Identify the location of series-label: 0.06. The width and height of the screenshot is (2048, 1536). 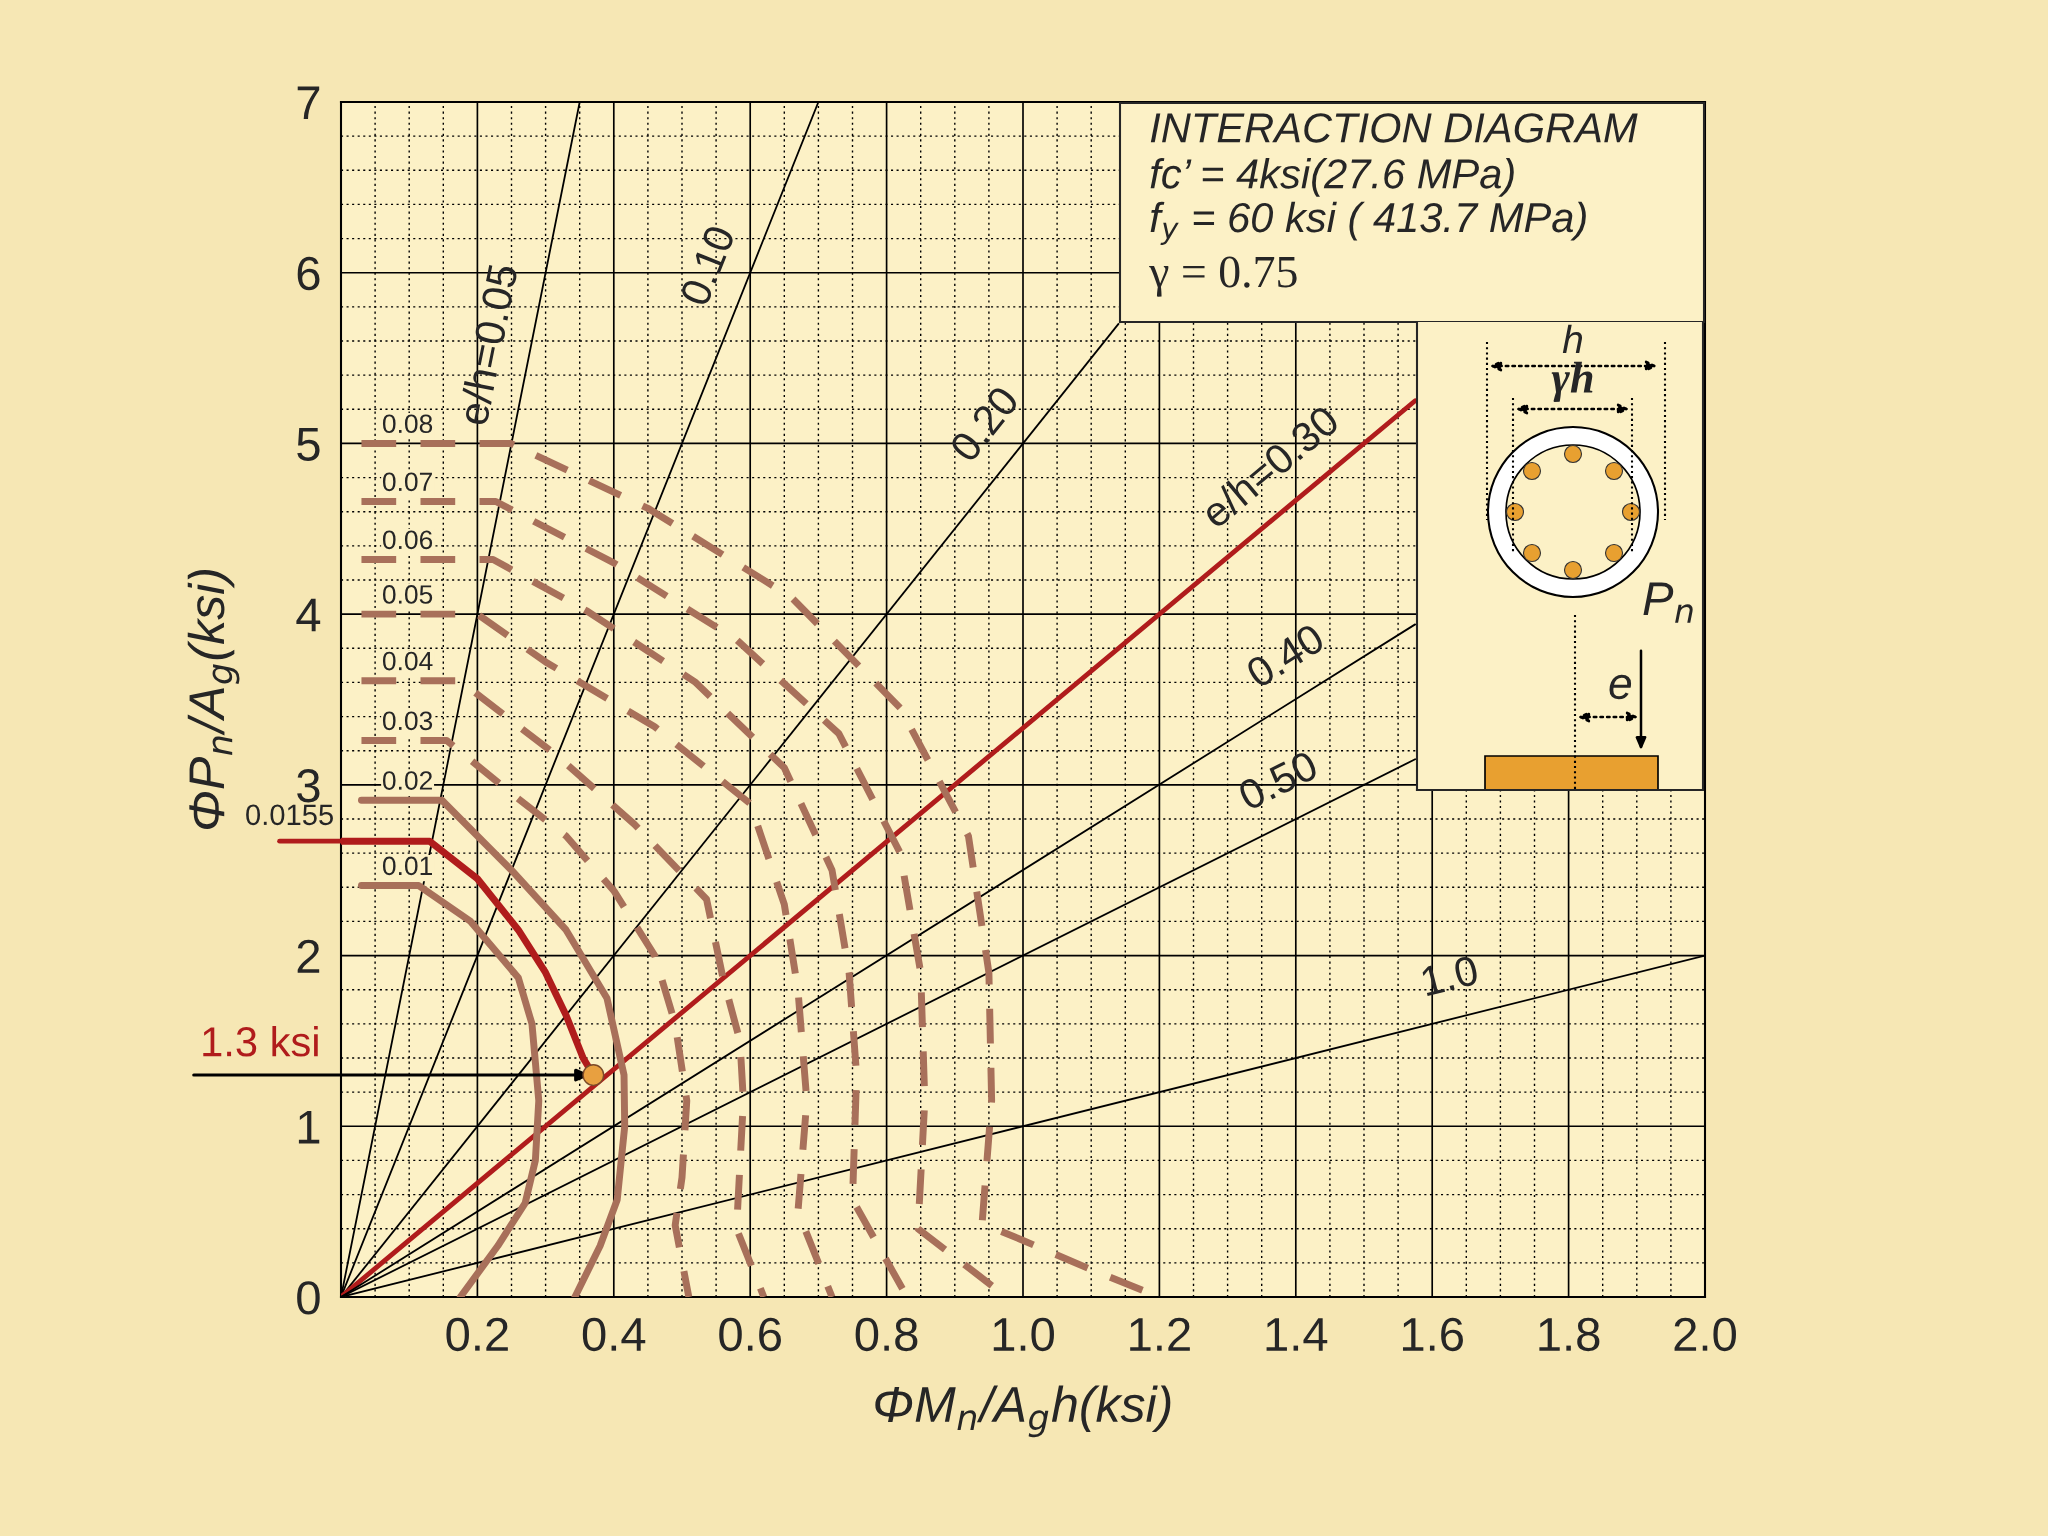
(407, 540).